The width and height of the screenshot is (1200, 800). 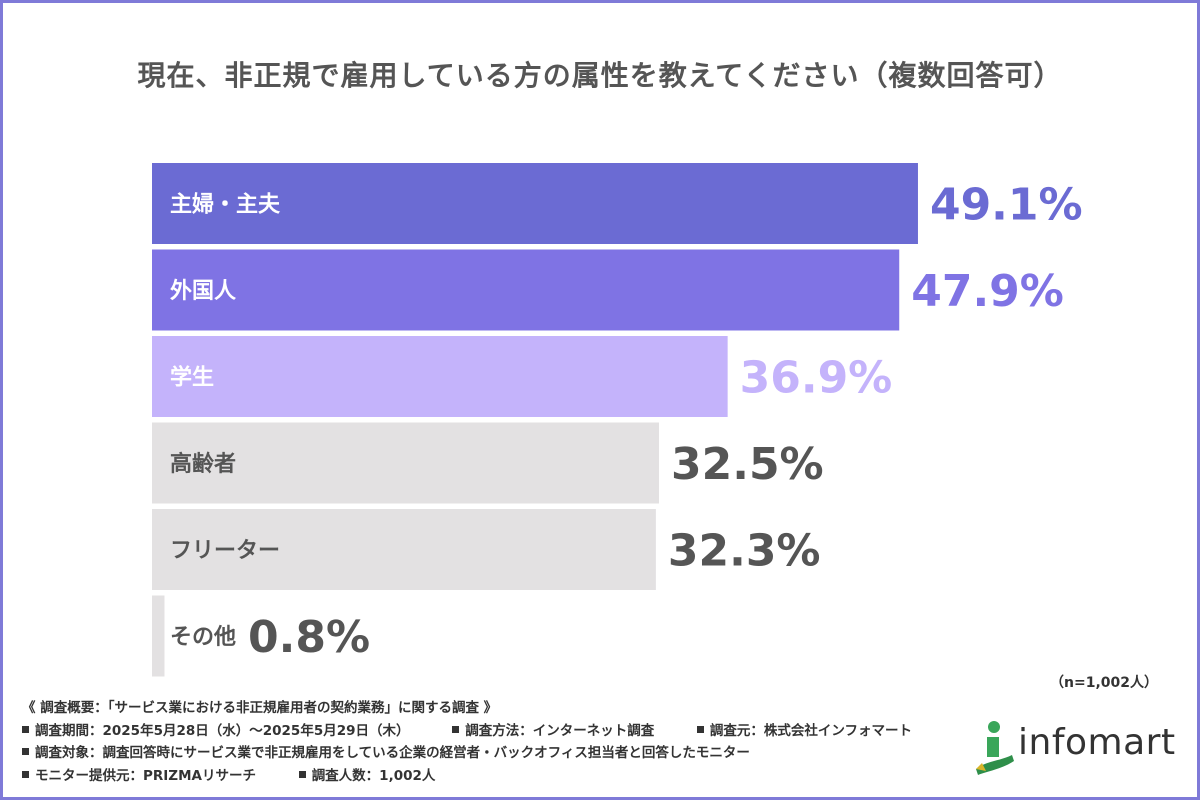 I want to click on page-title: 現在、非正規で雇用している方の属性を教えてください（複数回答可）, so click(x=600, y=75).